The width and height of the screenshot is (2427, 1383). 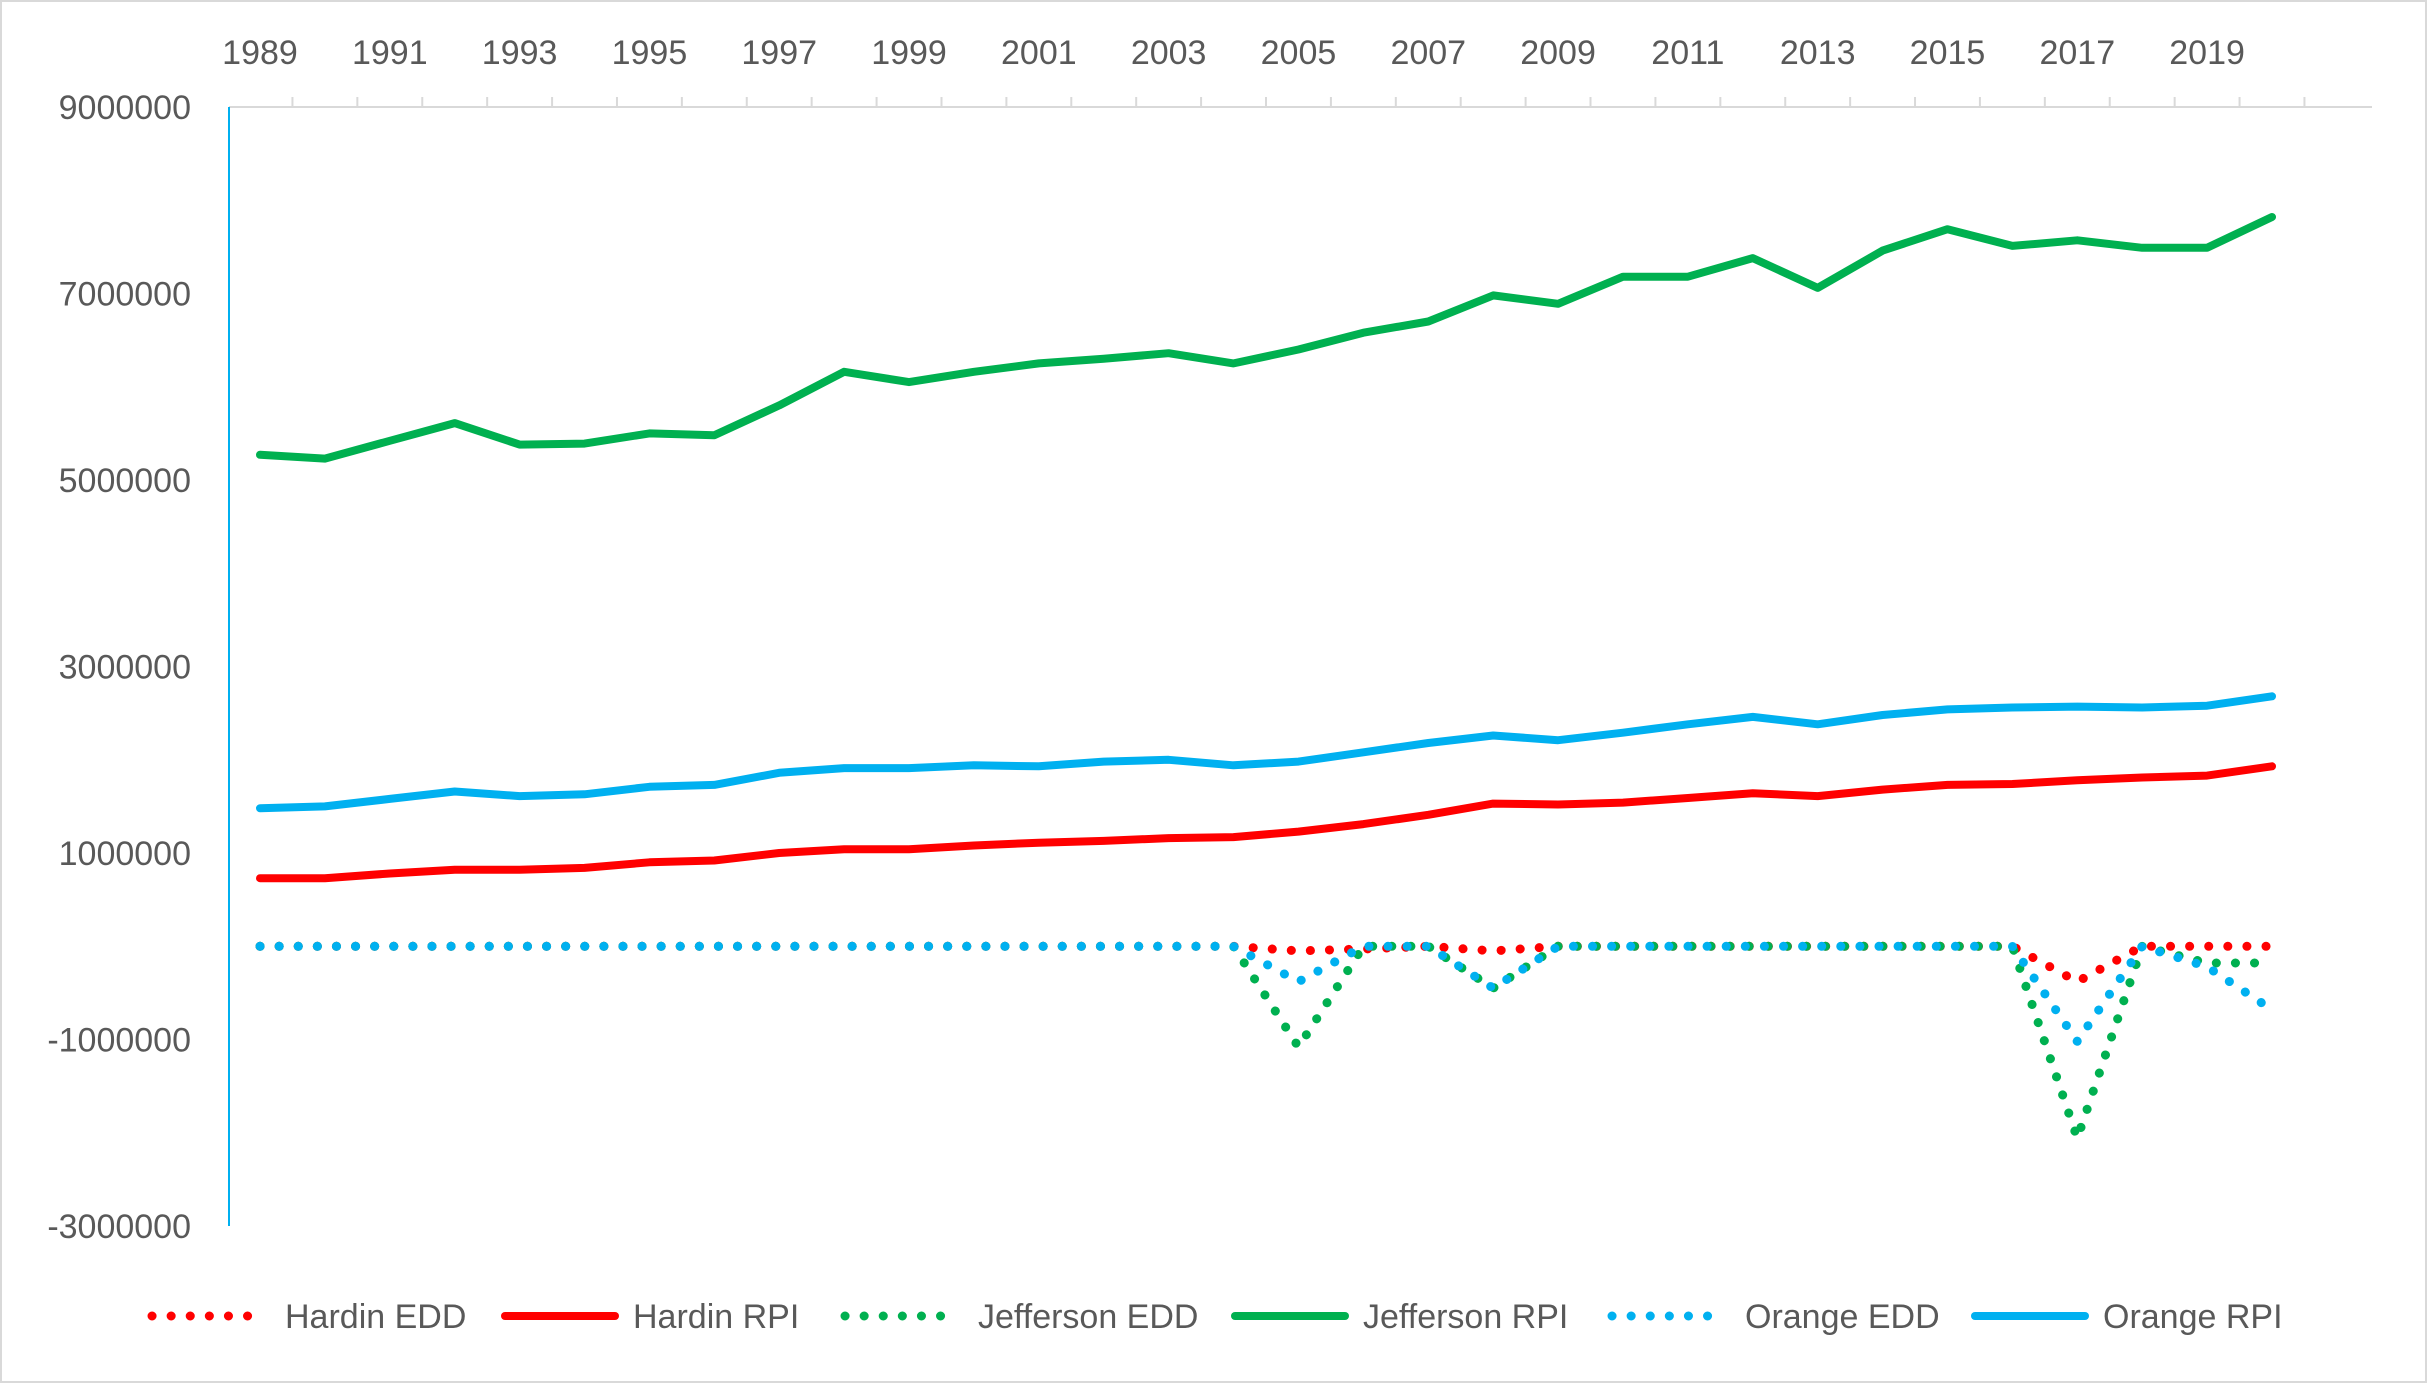 What do you see at coordinates (125, 668) in the screenshot?
I see `y-tick-label: 3000000` at bounding box center [125, 668].